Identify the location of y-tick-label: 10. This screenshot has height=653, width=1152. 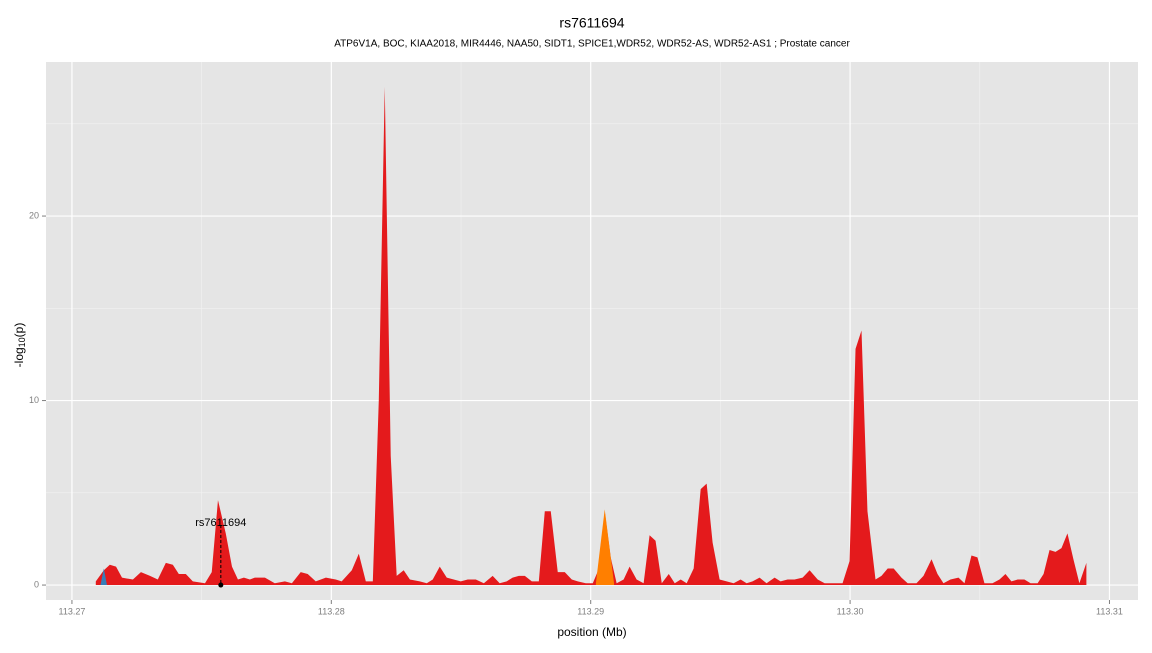
(34, 400).